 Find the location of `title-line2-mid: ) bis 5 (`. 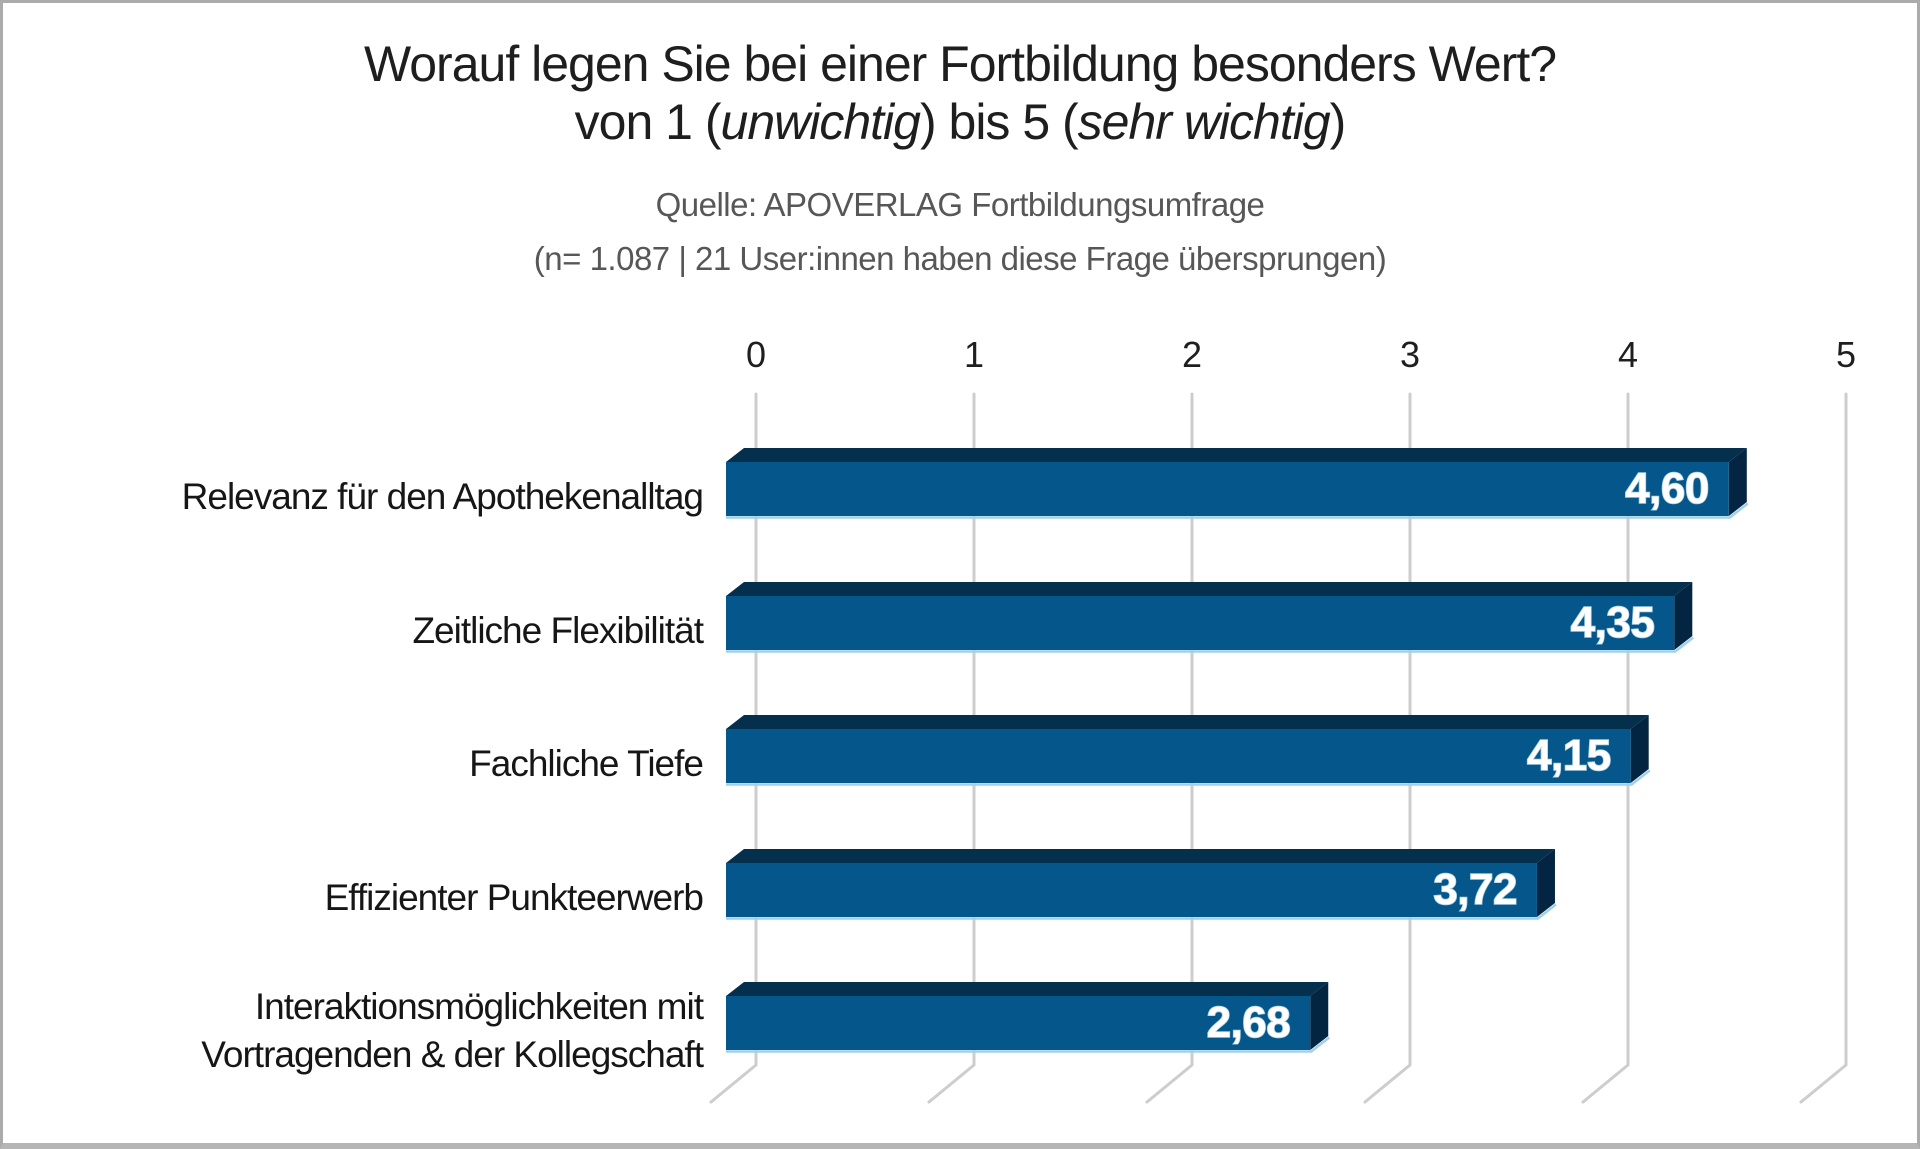

title-line2-mid: ) bis 5 ( is located at coordinates (999, 122).